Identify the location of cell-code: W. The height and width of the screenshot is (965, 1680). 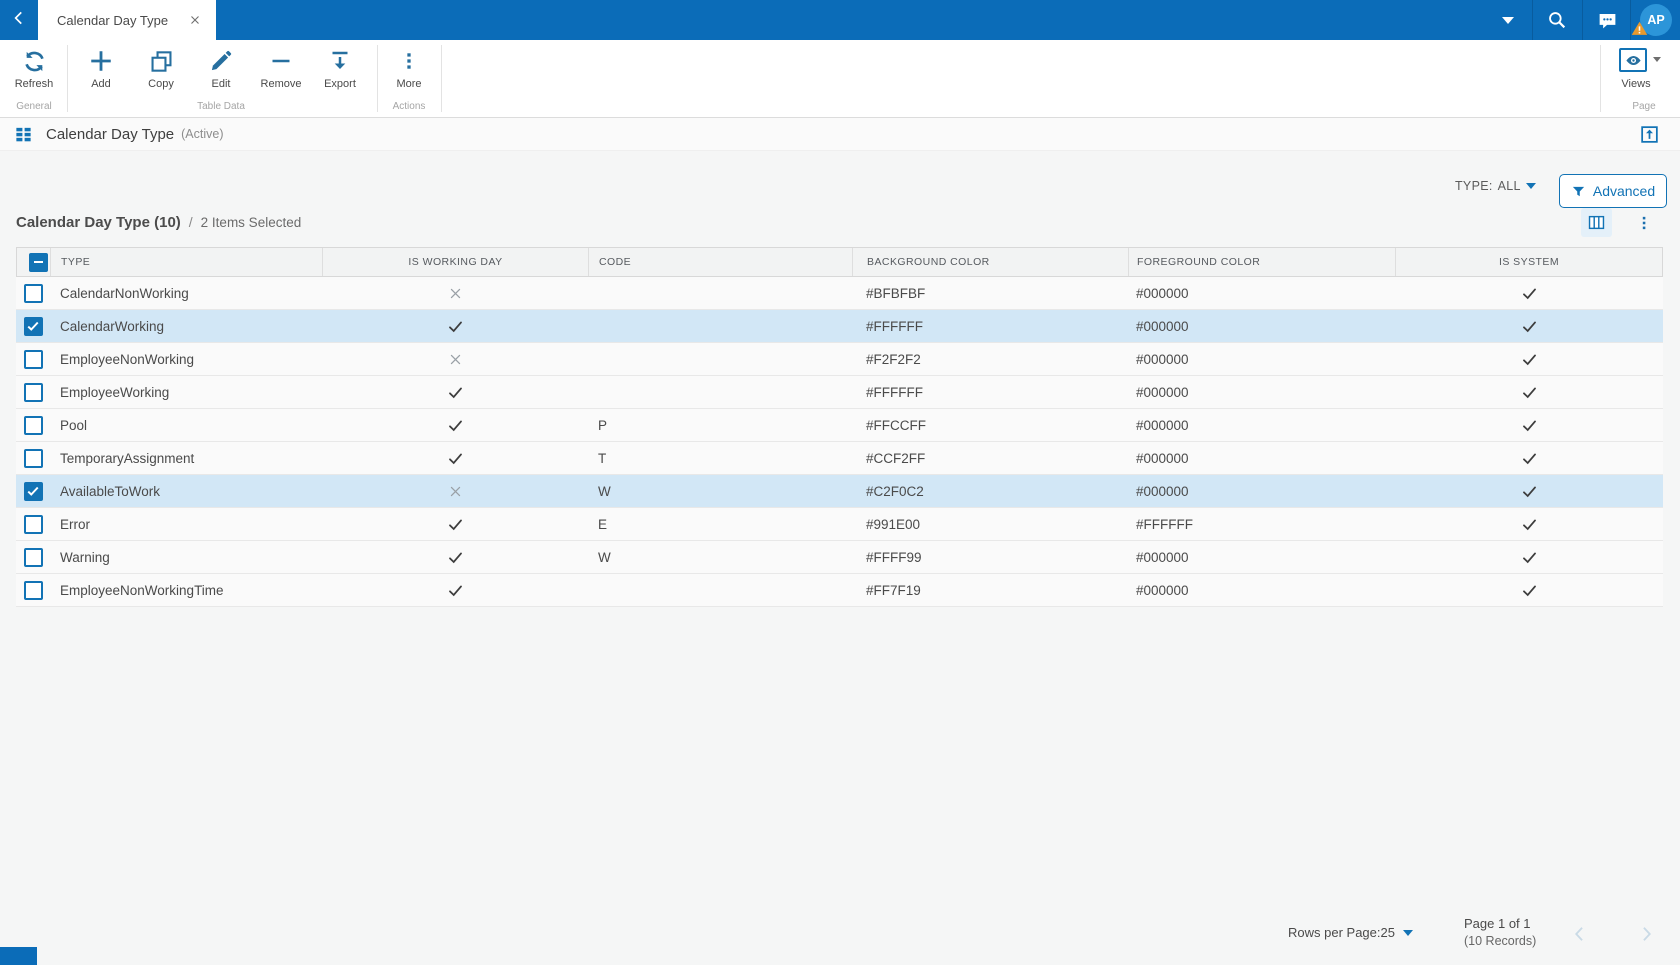
(604, 491).